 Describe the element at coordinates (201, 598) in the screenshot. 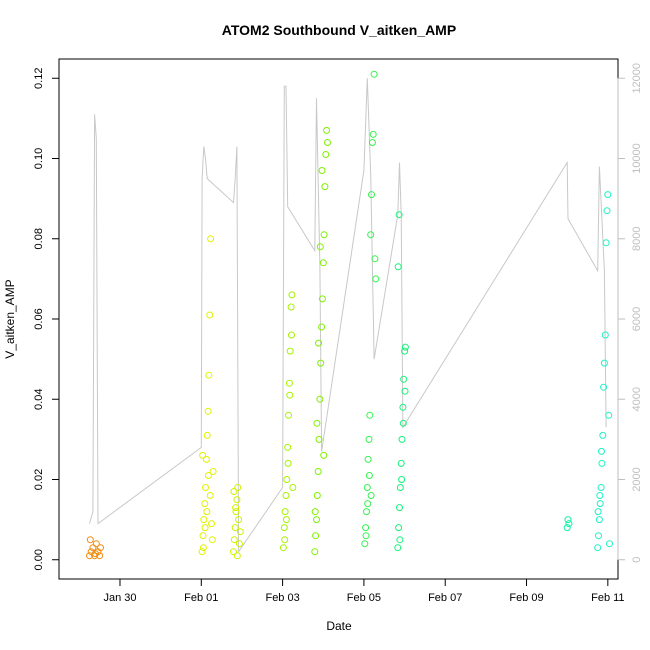

I see `x-tick-label: Feb 01` at that location.